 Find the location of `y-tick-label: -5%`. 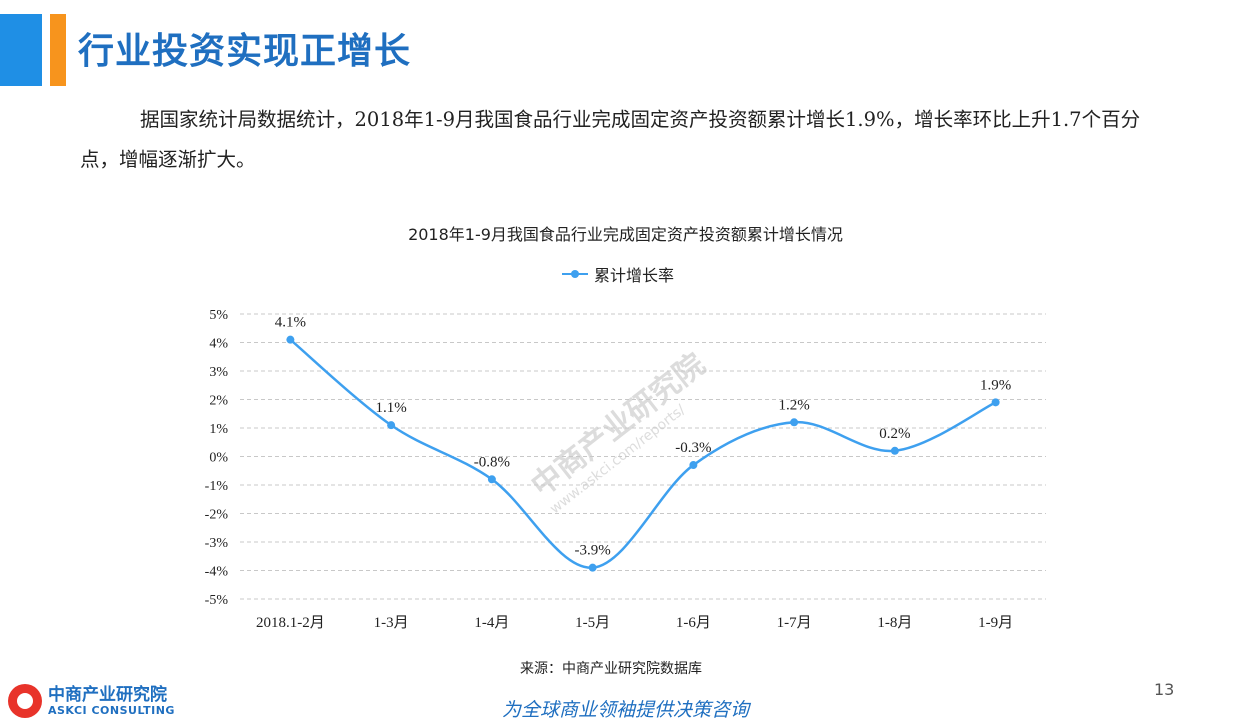

y-tick-label: -5% is located at coordinates (217, 600).